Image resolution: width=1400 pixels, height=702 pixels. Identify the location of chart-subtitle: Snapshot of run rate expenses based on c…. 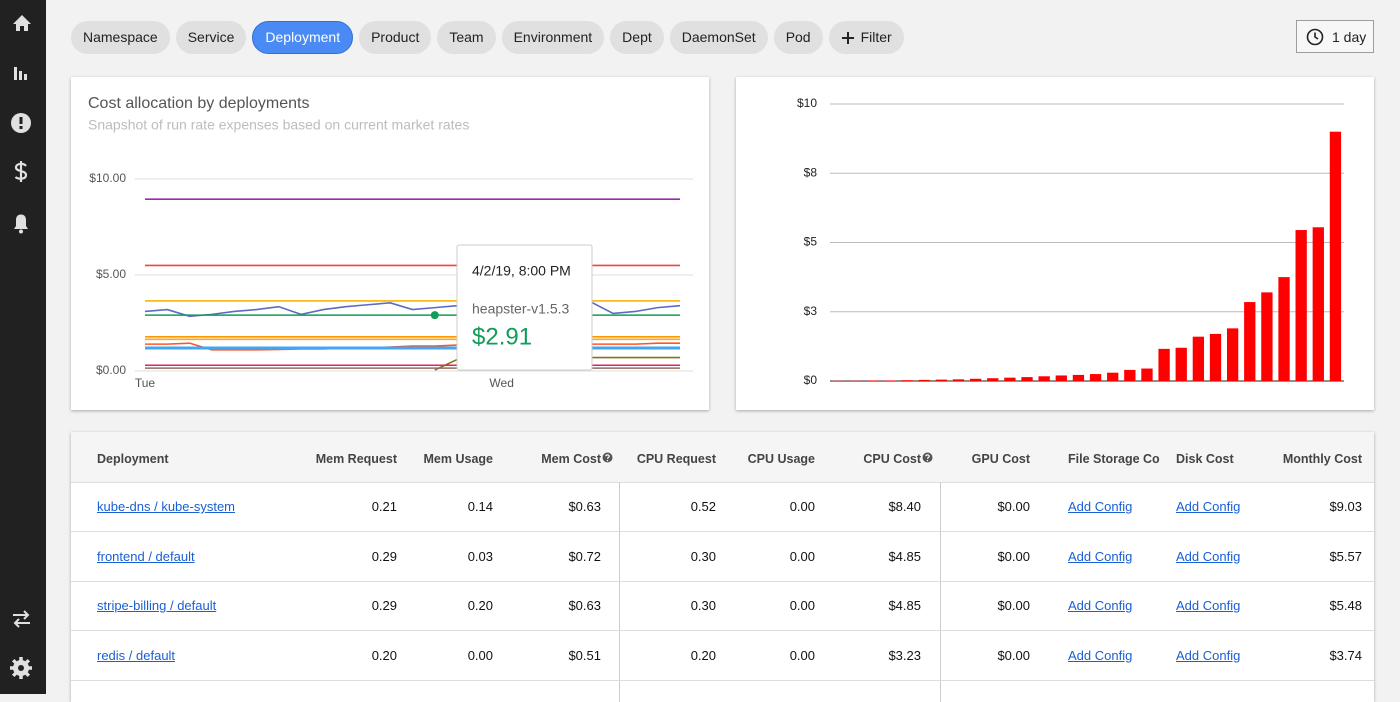
(278, 125).